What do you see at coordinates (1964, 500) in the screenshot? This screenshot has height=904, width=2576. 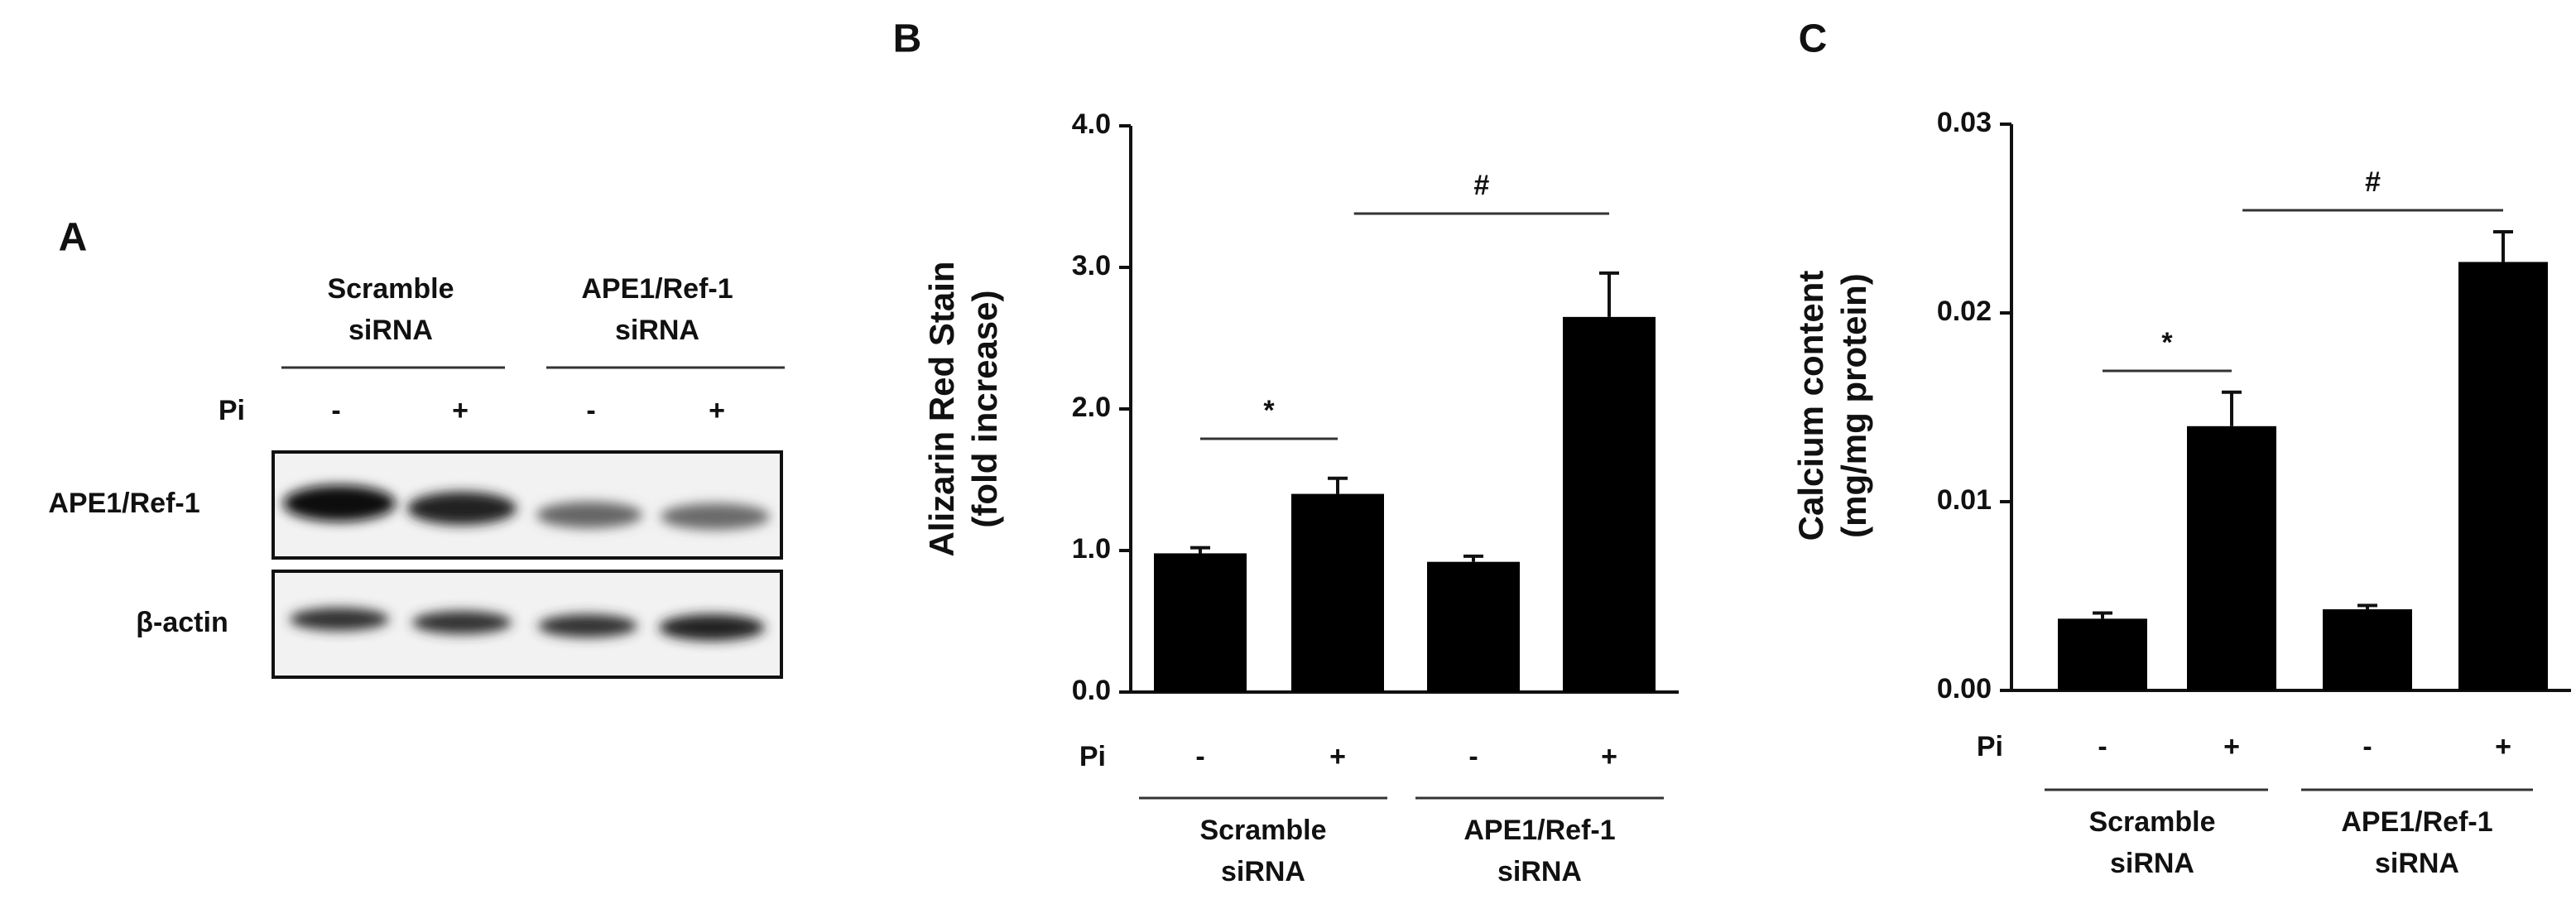 I see `y-tick-label: 0.01` at bounding box center [1964, 500].